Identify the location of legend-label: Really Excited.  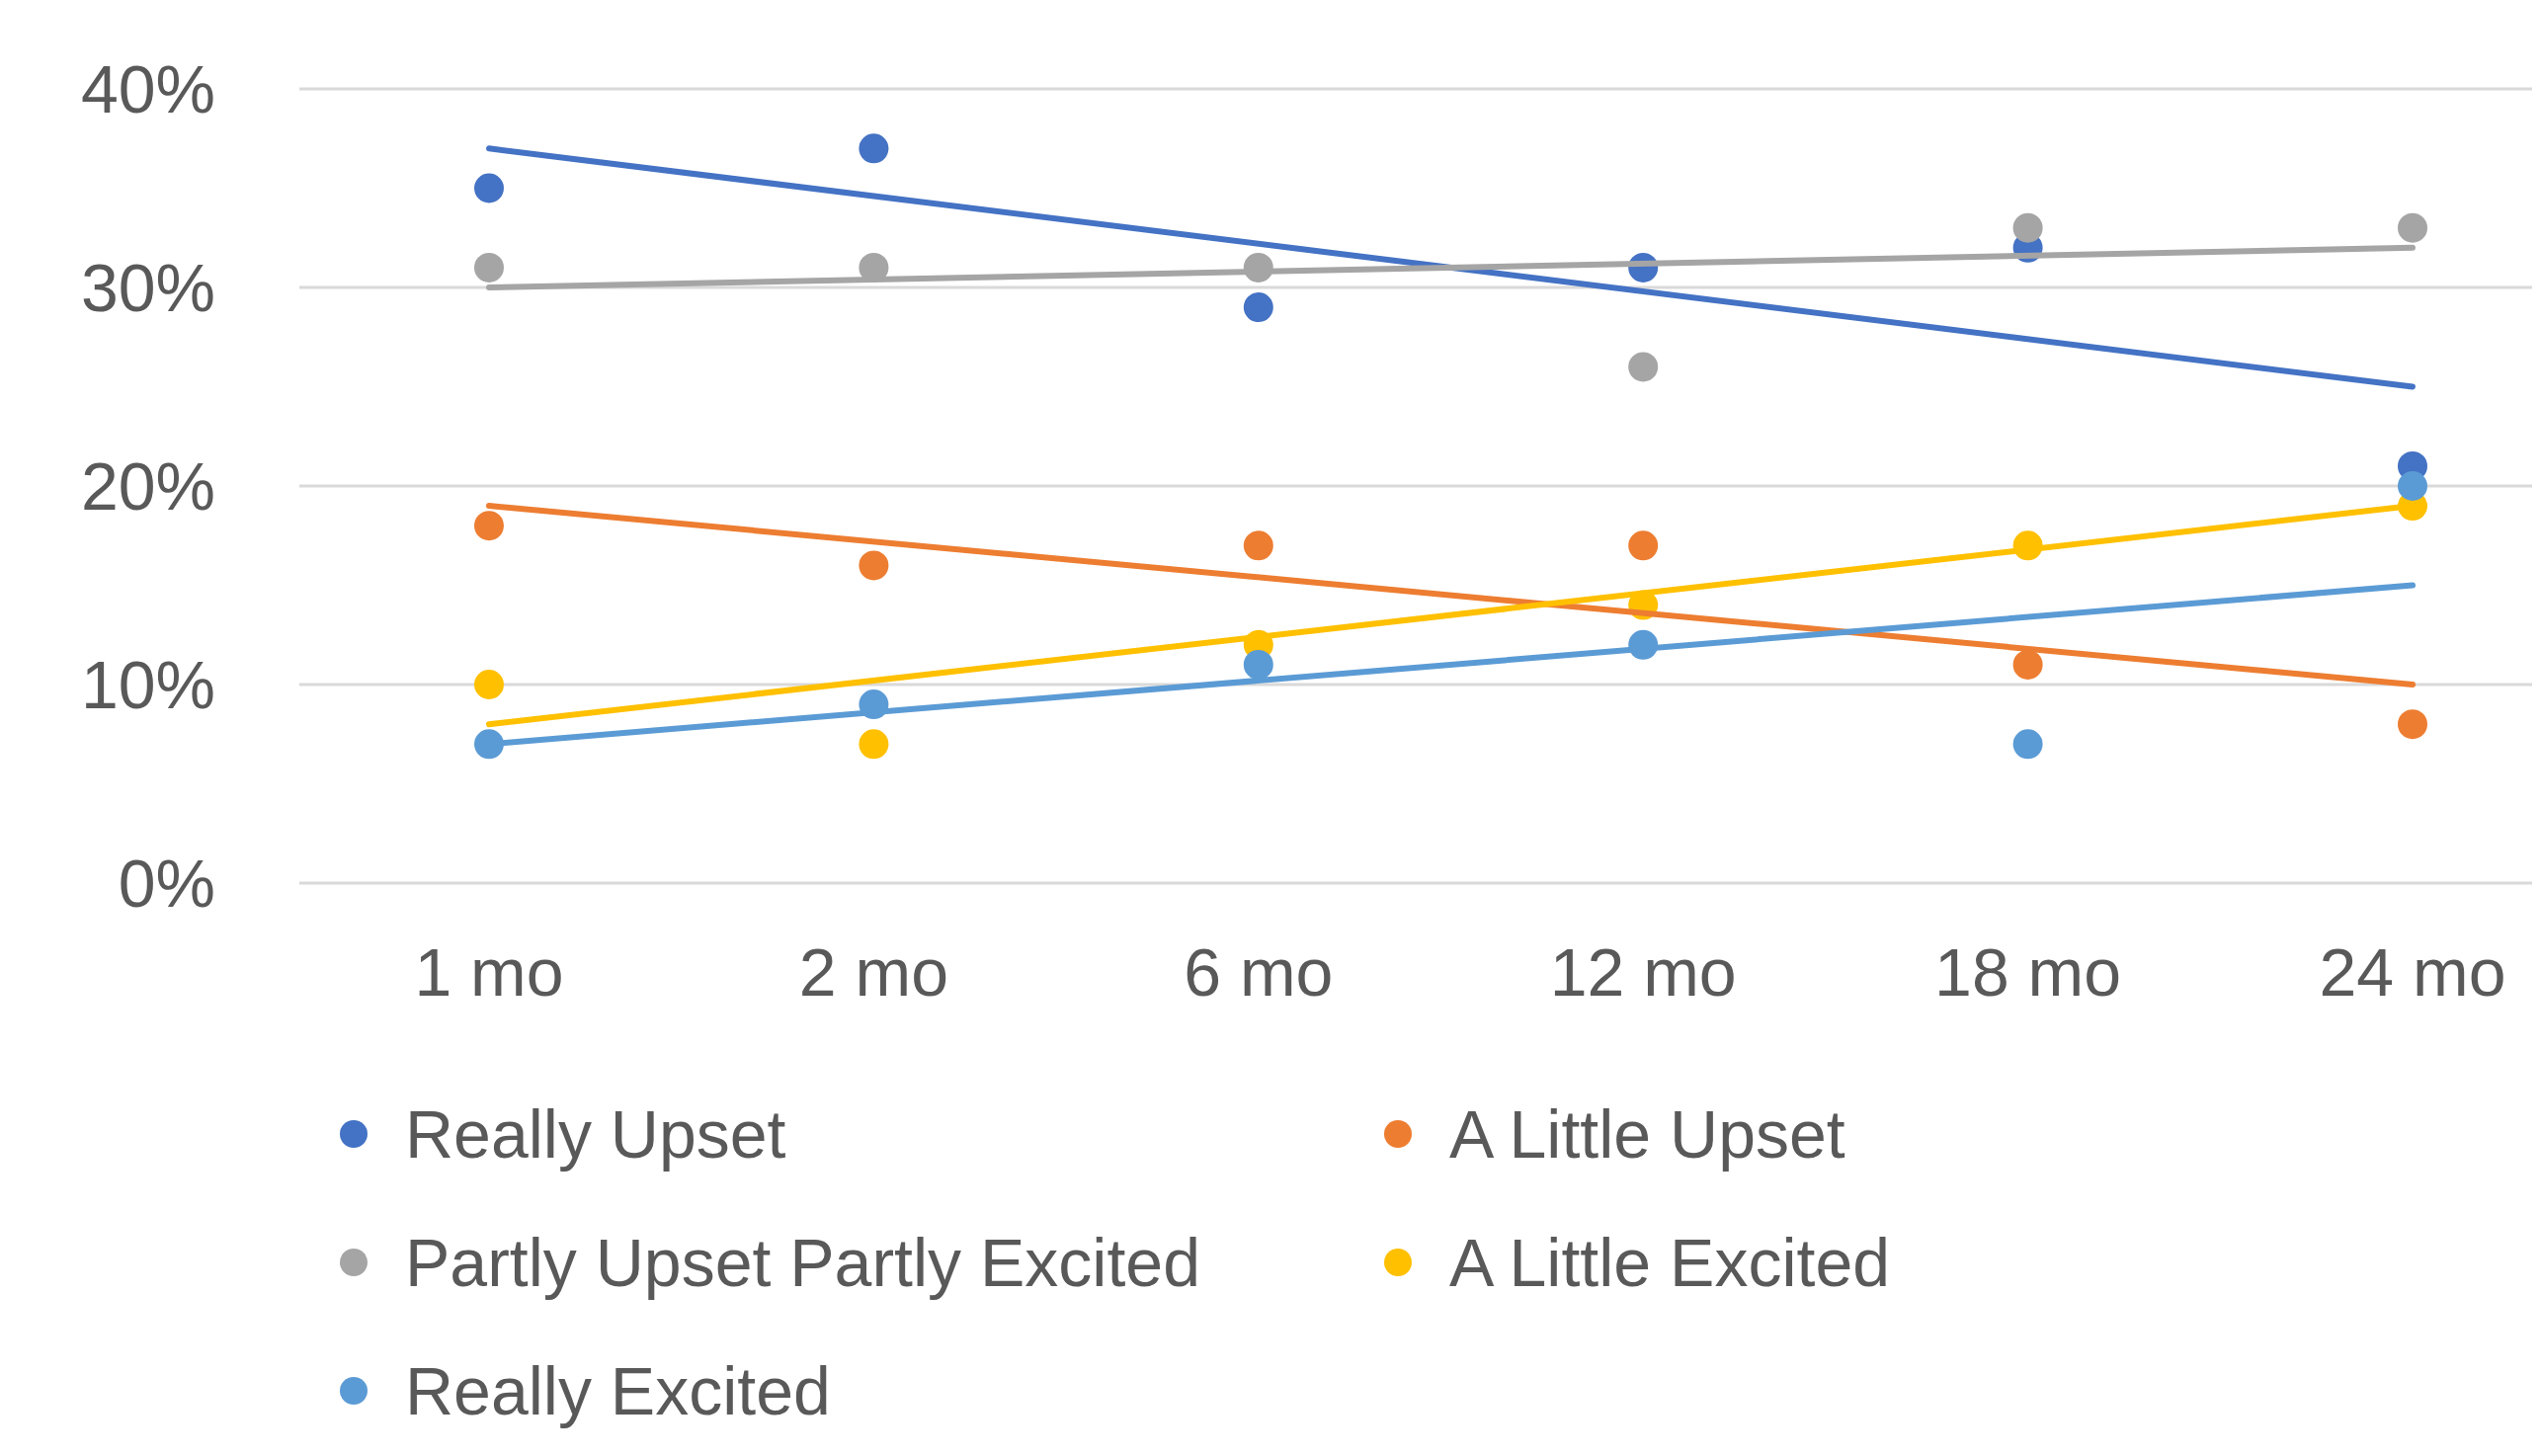
(618, 1390).